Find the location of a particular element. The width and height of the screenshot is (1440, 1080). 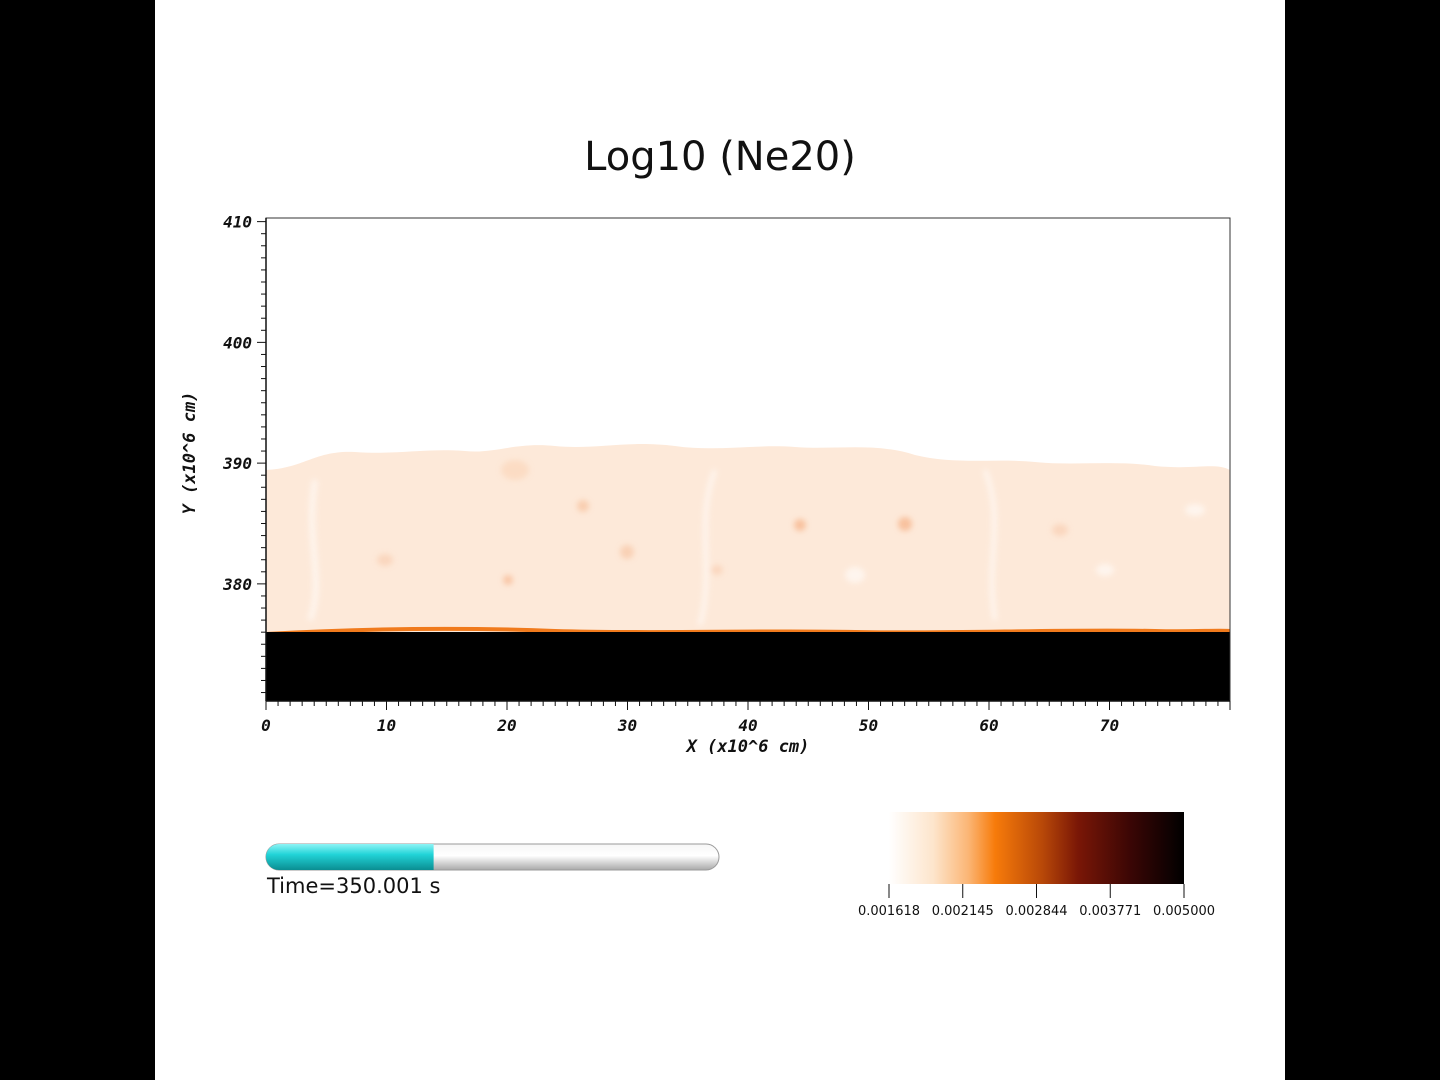

time-label: Time=350.001 s is located at coordinates (354, 886).